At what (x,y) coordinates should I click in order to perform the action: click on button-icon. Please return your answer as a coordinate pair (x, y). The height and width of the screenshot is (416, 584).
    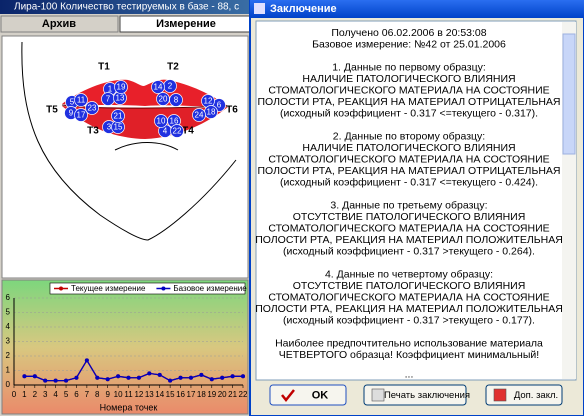
    Looking at the image, I should click on (500, 395).